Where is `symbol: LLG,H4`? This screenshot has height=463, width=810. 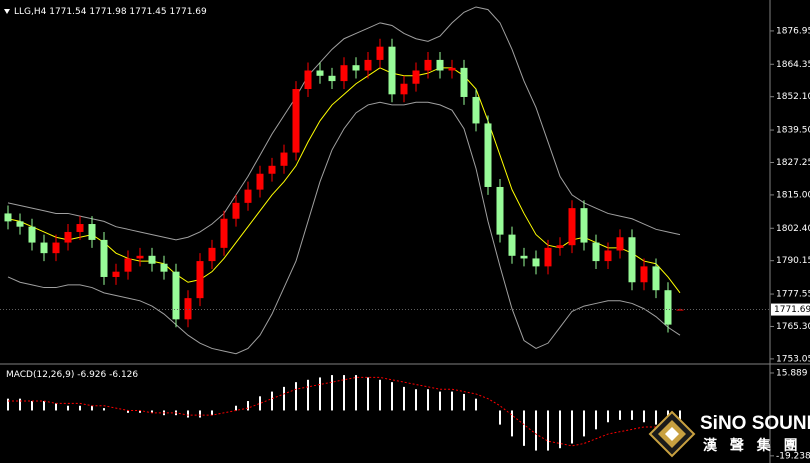 symbol: LLG,H4 is located at coordinates (30, 12).